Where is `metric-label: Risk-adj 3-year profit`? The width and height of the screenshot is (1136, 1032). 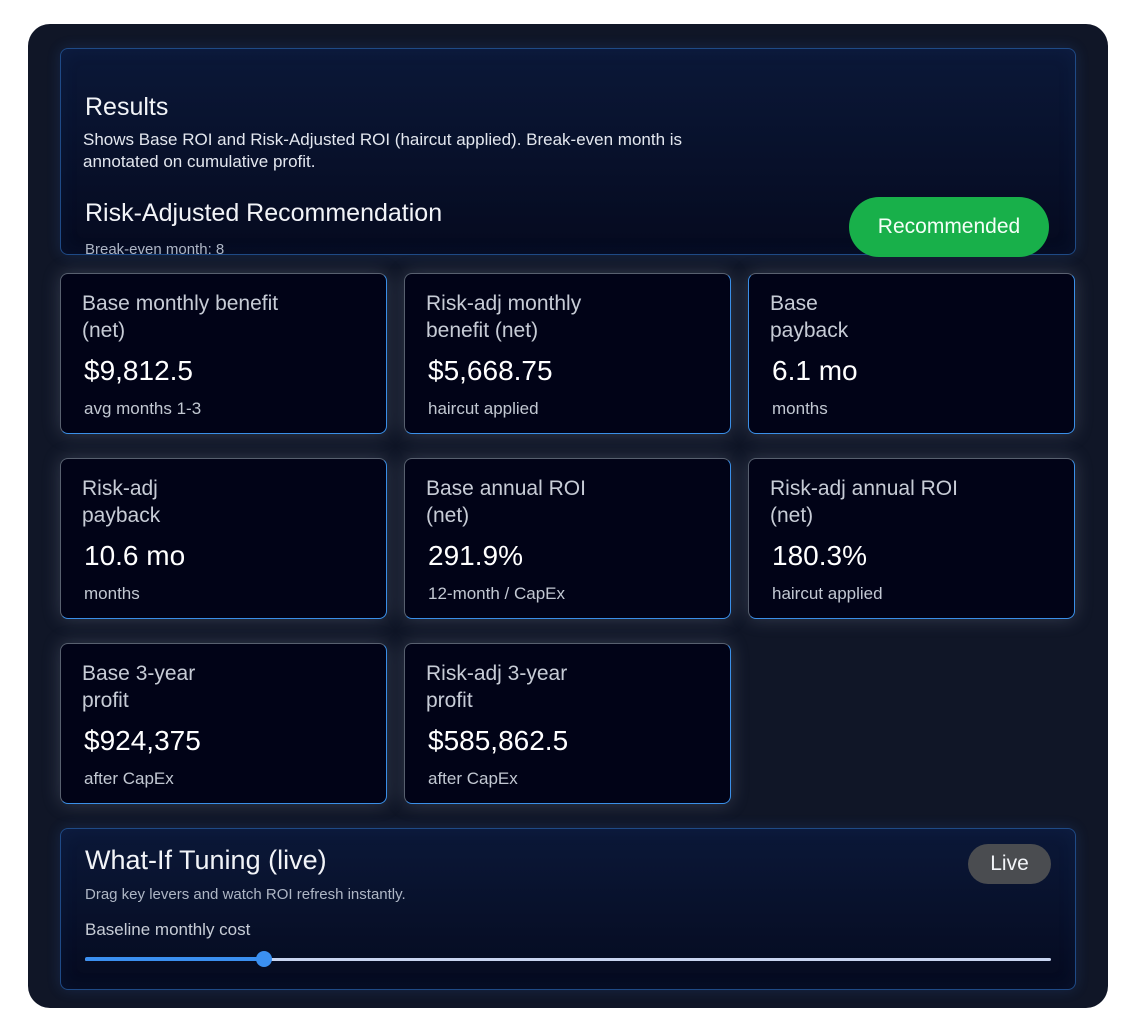
metric-label: Risk-adj 3-year profit is located at coordinates (497, 687).